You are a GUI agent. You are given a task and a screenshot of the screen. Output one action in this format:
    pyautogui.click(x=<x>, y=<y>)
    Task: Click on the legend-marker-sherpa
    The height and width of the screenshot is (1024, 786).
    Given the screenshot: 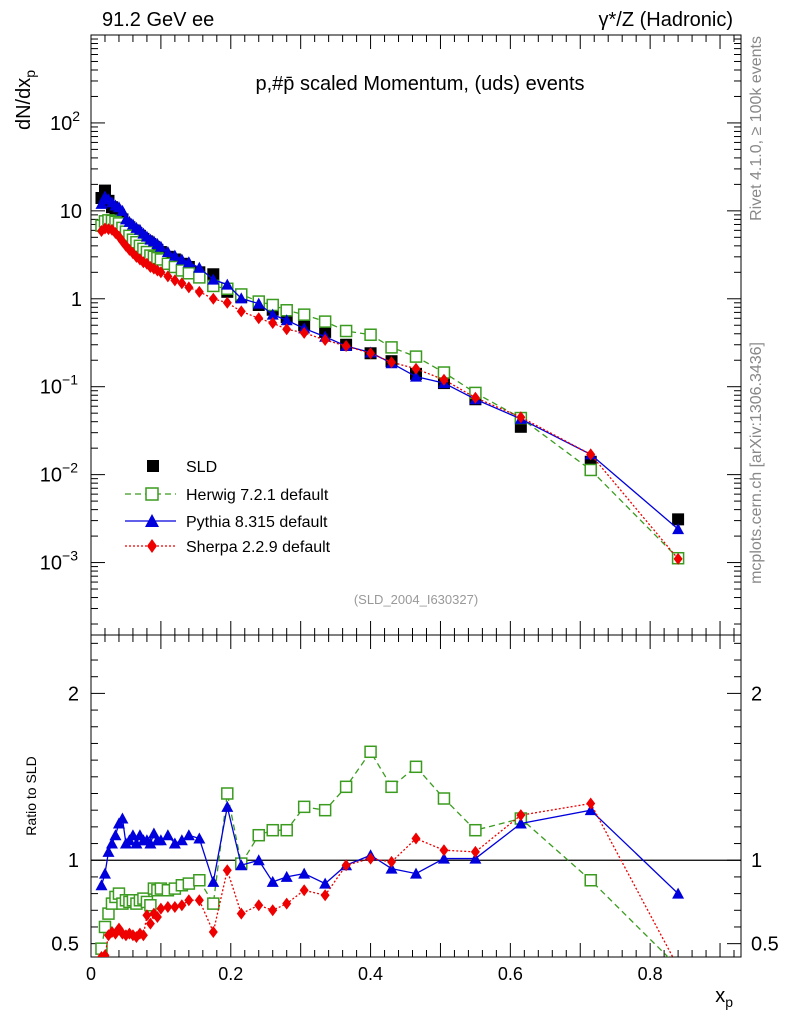 What is the action you would take?
    pyautogui.click(x=152, y=546)
    